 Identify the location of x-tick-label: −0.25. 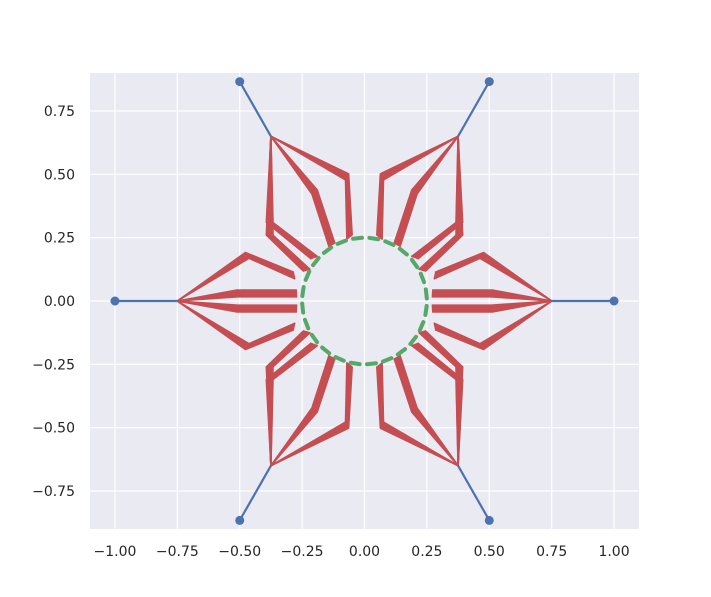
(302, 552).